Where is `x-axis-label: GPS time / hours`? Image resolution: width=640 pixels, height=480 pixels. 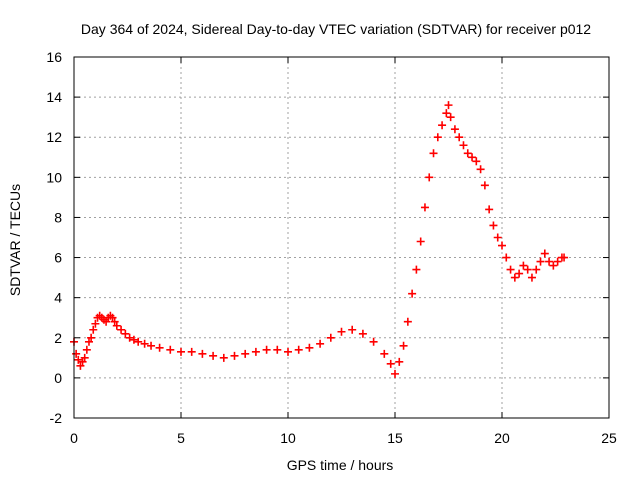
x-axis-label: GPS time / hours is located at coordinates (340, 465).